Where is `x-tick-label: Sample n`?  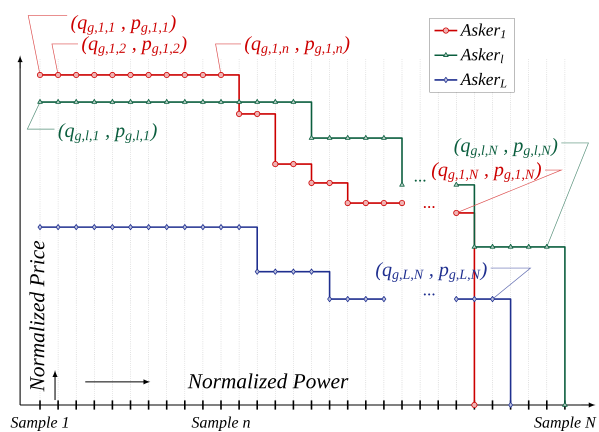 x-tick-label: Sample n is located at coordinates (221, 423).